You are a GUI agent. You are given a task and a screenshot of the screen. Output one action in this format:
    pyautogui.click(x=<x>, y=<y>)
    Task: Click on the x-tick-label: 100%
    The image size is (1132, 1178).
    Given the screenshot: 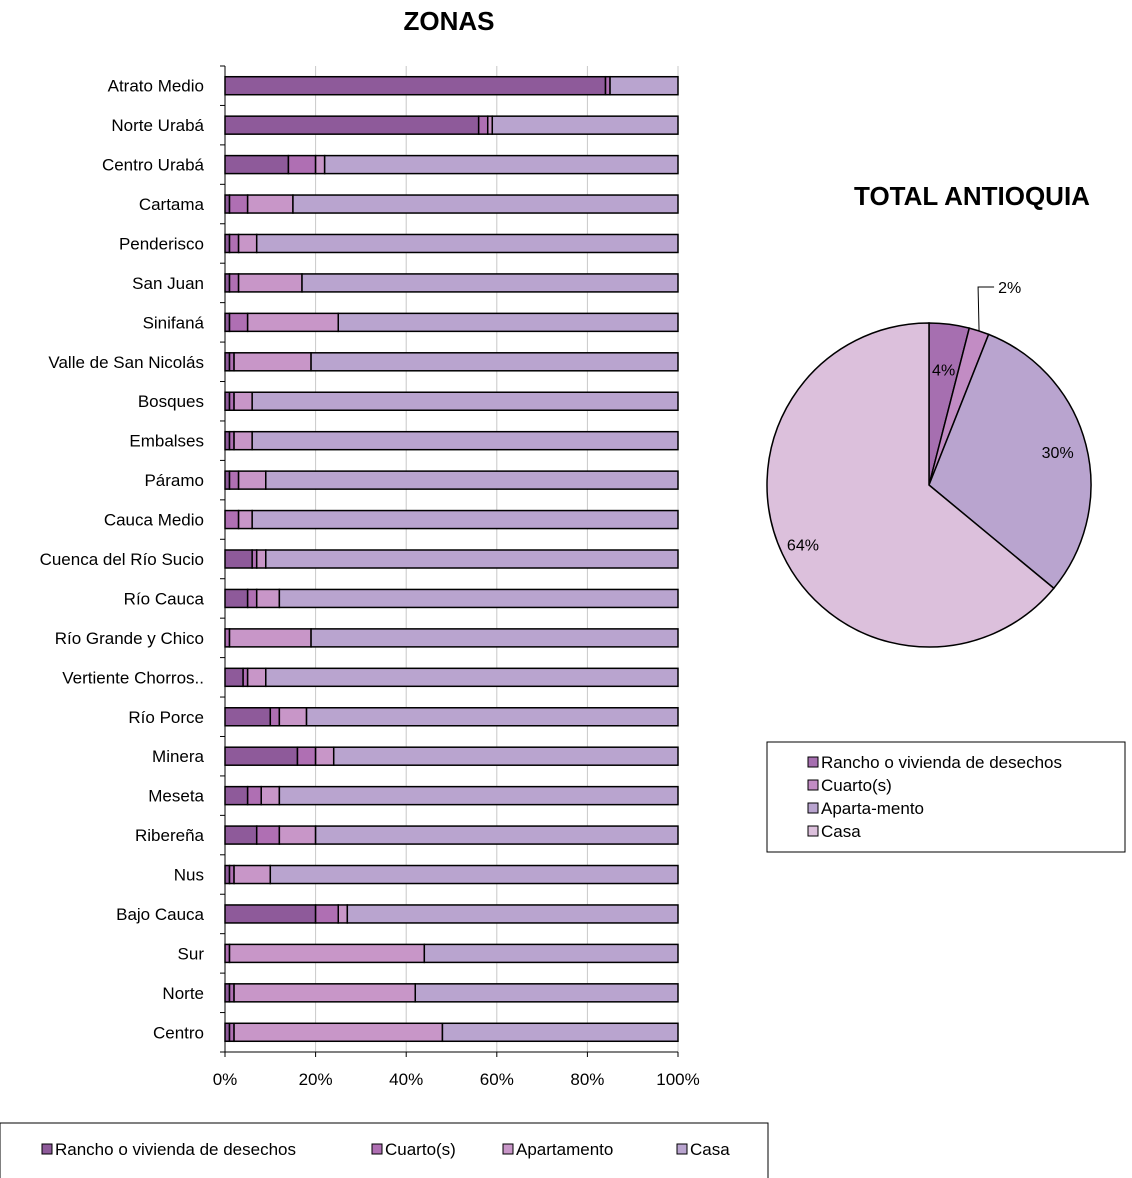 What is the action you would take?
    pyautogui.click(x=677, y=1079)
    